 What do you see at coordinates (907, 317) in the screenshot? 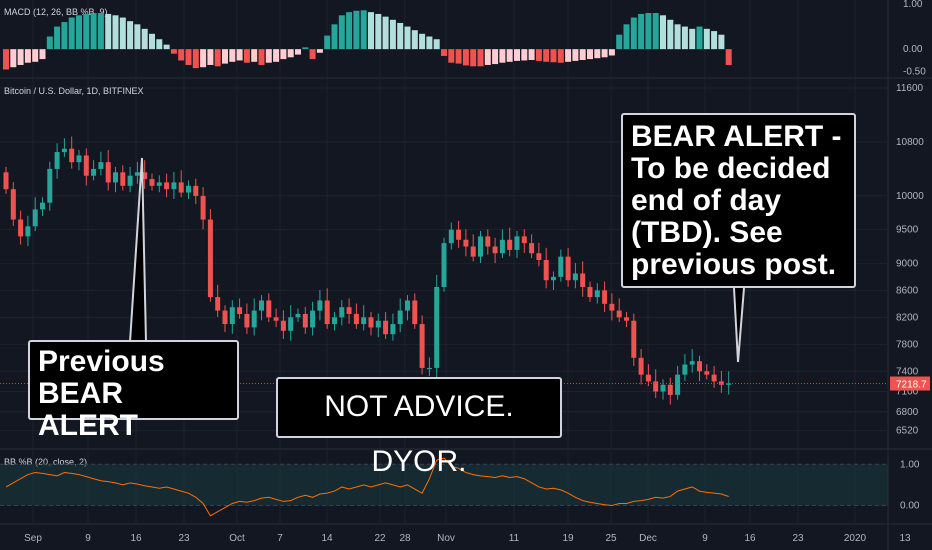
I see `price-tick-label: 8200` at bounding box center [907, 317].